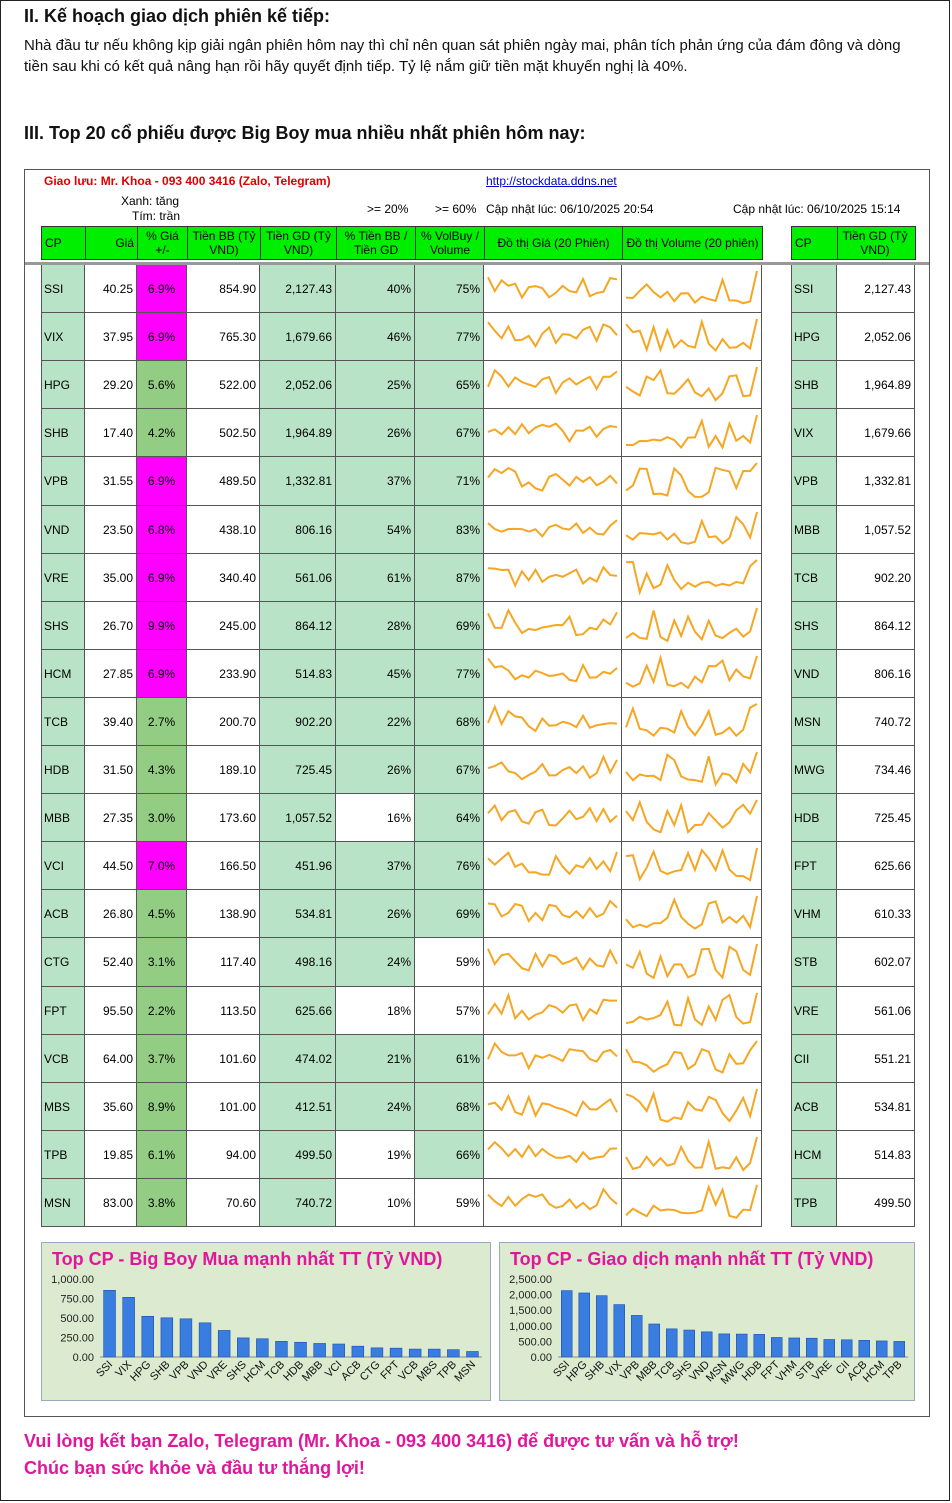 The height and width of the screenshot is (1503, 952). What do you see at coordinates (375, 674) in the screenshot?
I see `cell-bbgd: 45%` at bounding box center [375, 674].